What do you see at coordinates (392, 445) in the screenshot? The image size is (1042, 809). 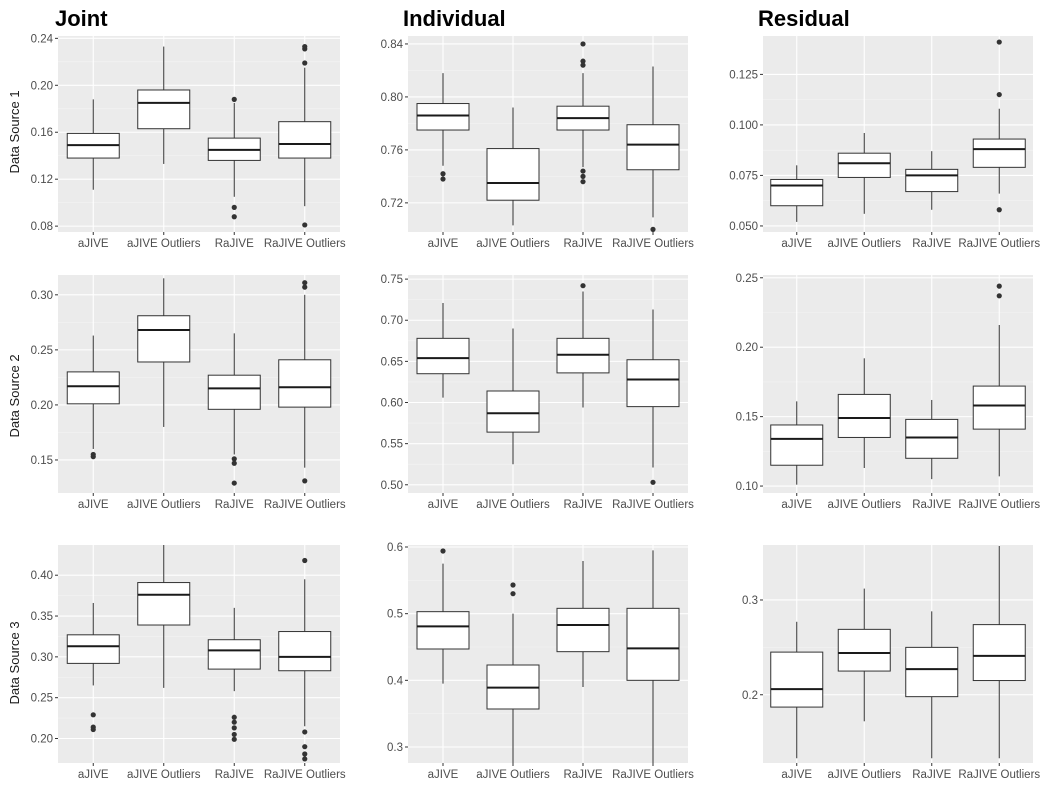 I see `y-tick-label: 0.55` at bounding box center [392, 445].